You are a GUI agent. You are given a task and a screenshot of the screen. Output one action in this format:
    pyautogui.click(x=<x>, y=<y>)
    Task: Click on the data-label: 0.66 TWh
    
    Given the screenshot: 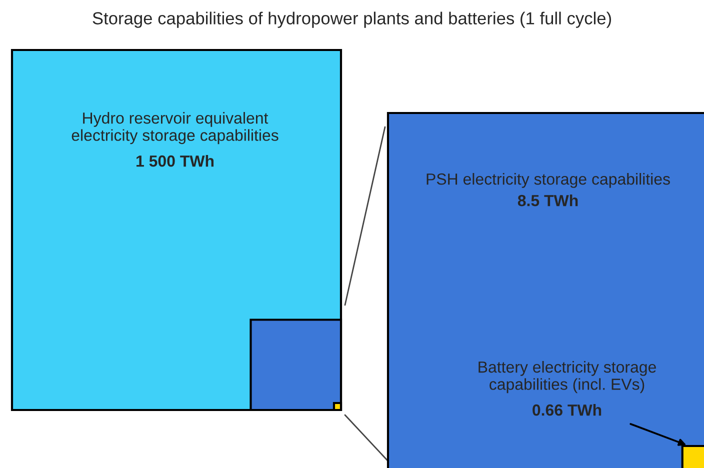 What is the action you would take?
    pyautogui.click(x=567, y=410)
    